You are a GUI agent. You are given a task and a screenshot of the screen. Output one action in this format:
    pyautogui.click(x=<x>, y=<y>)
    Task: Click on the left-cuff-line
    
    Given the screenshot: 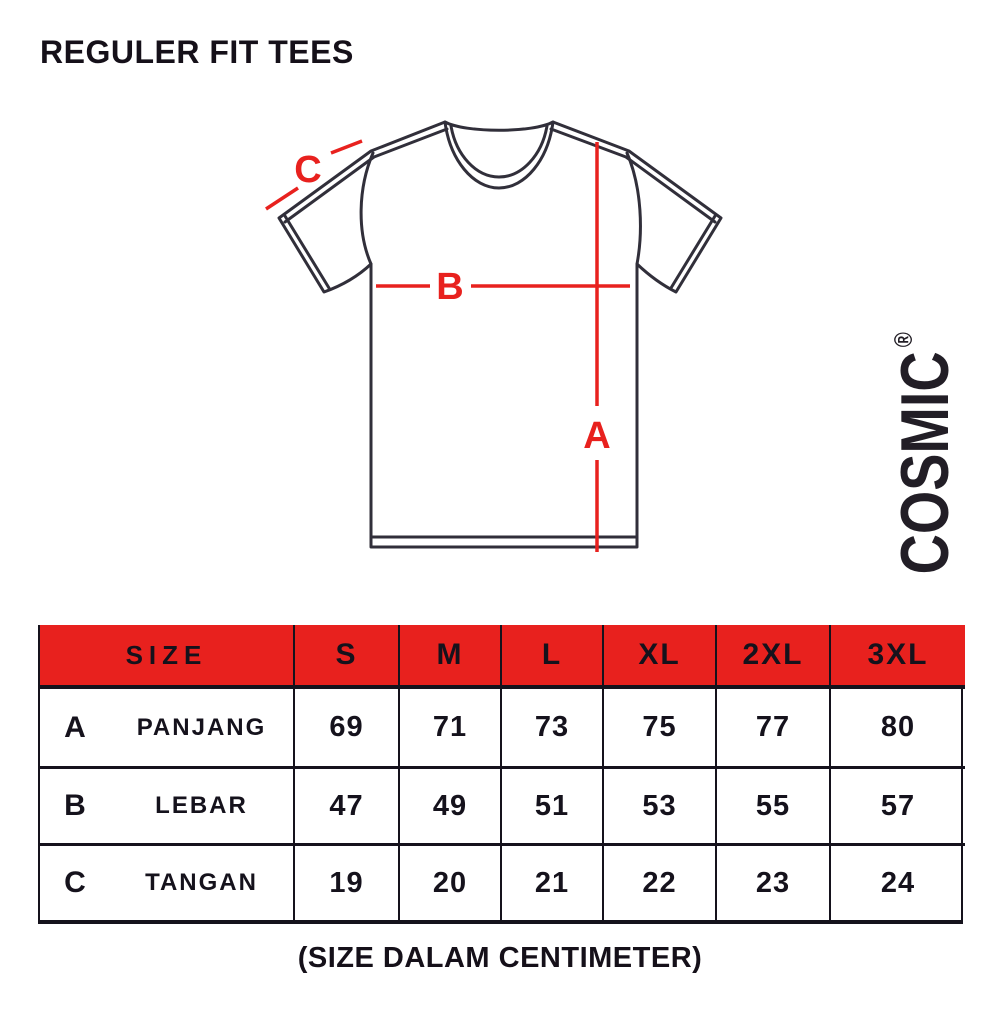 What is the action you would take?
    pyautogui.click(x=307, y=252)
    